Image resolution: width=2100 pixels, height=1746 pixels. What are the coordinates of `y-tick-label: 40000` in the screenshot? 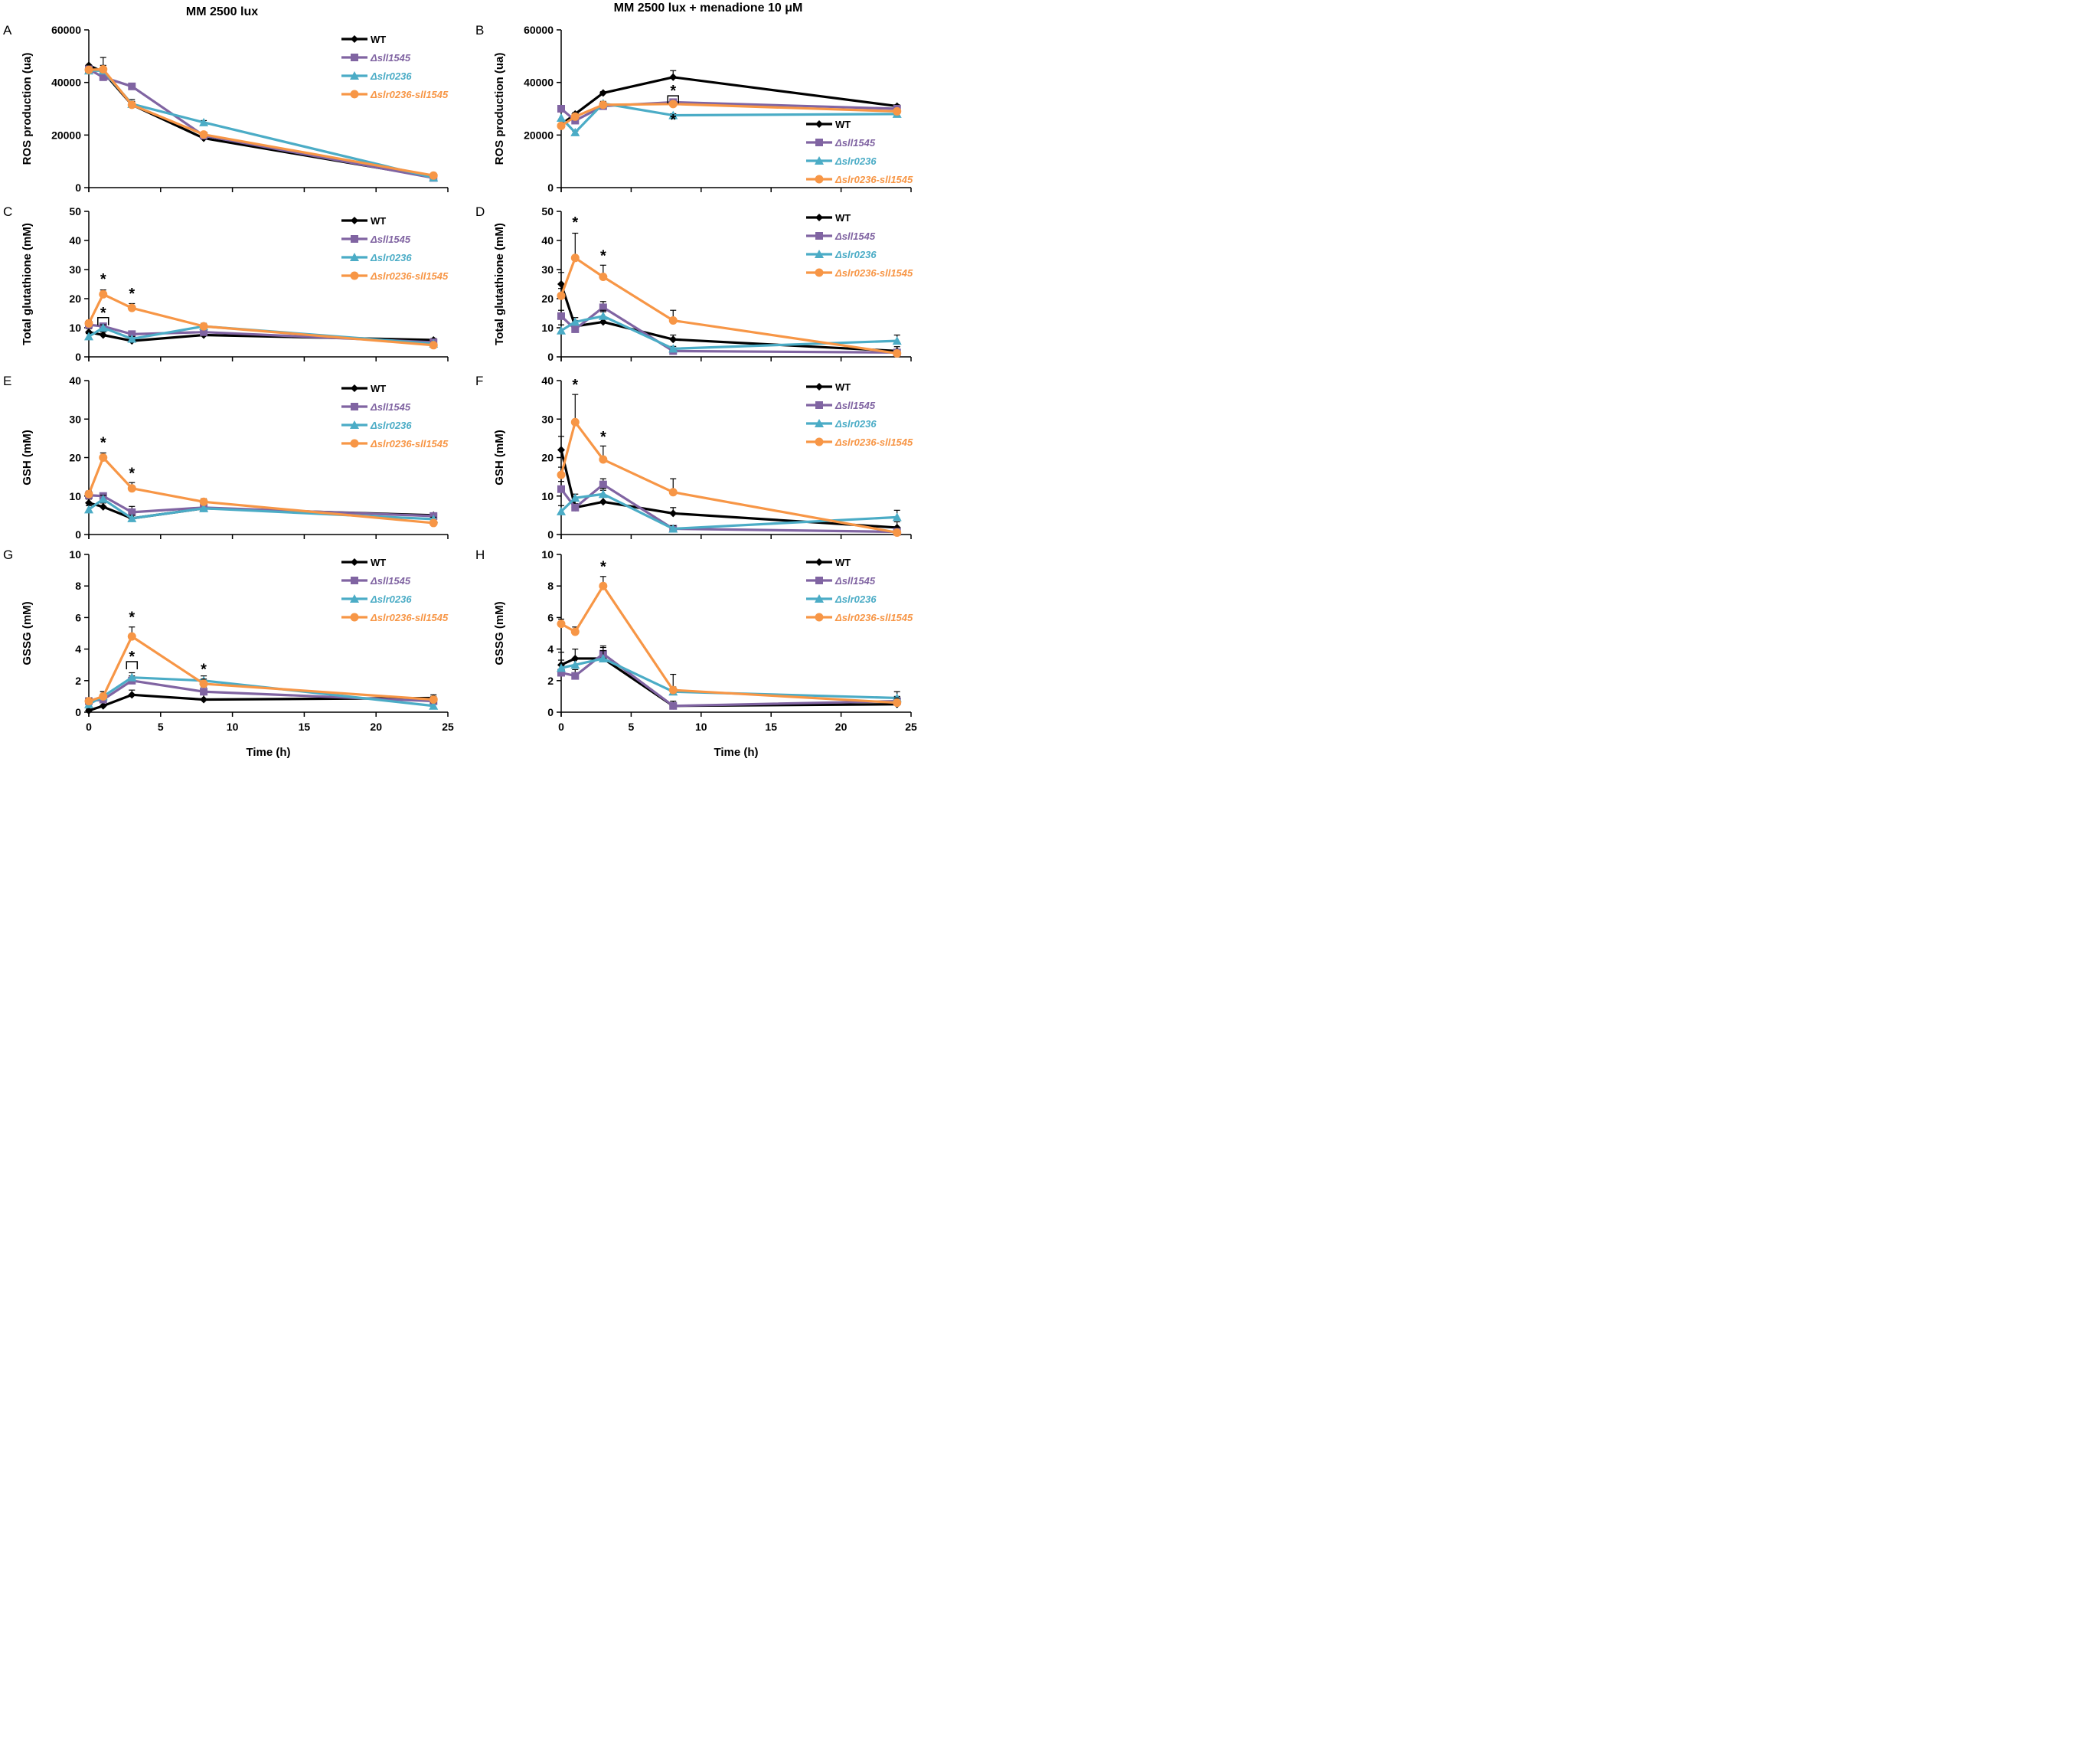 It's located at (66, 83).